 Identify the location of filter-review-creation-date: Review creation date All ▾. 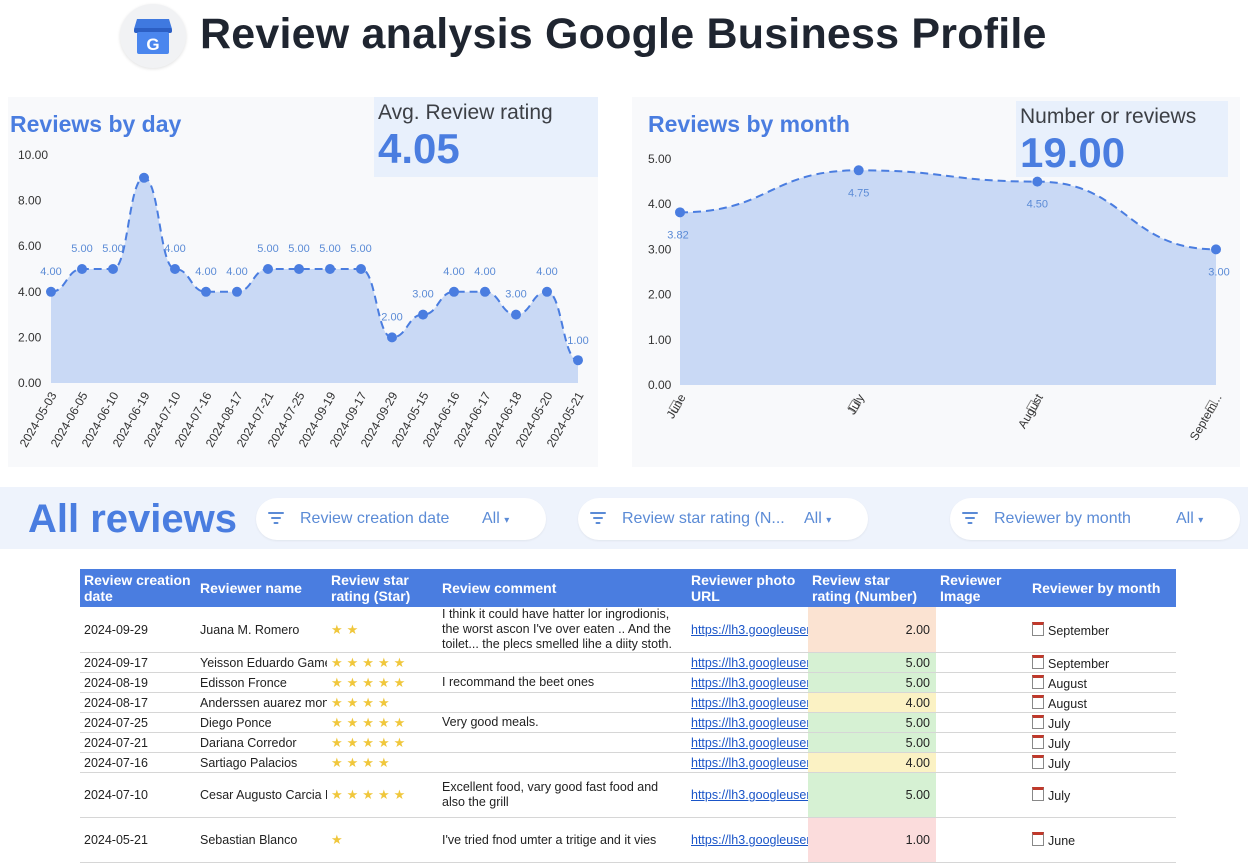
(401, 519).